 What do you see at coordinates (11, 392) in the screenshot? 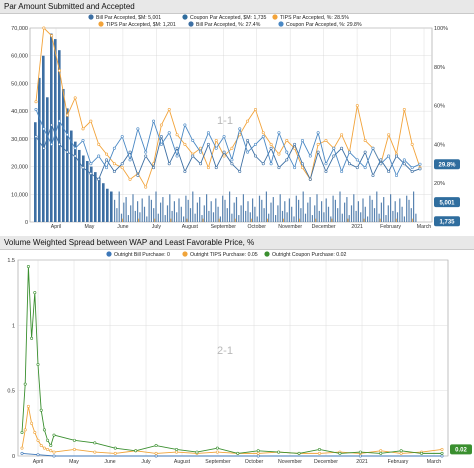
I see `y-tick-label: 0.5` at bounding box center [11, 392].